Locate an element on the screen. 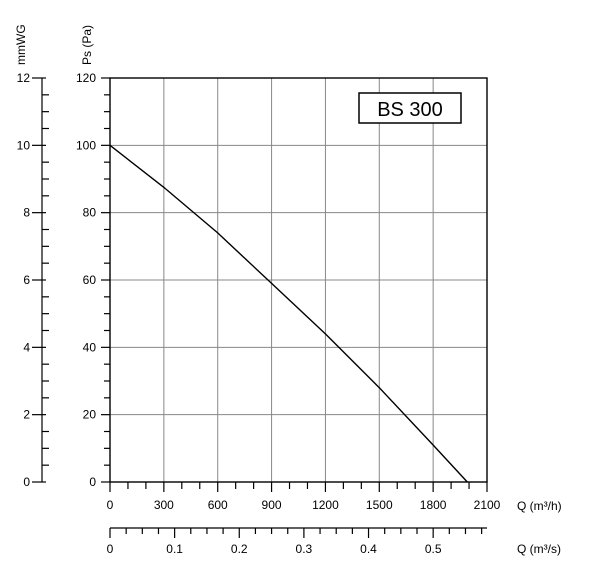  x-tick-label: 300 is located at coordinates (164, 505).